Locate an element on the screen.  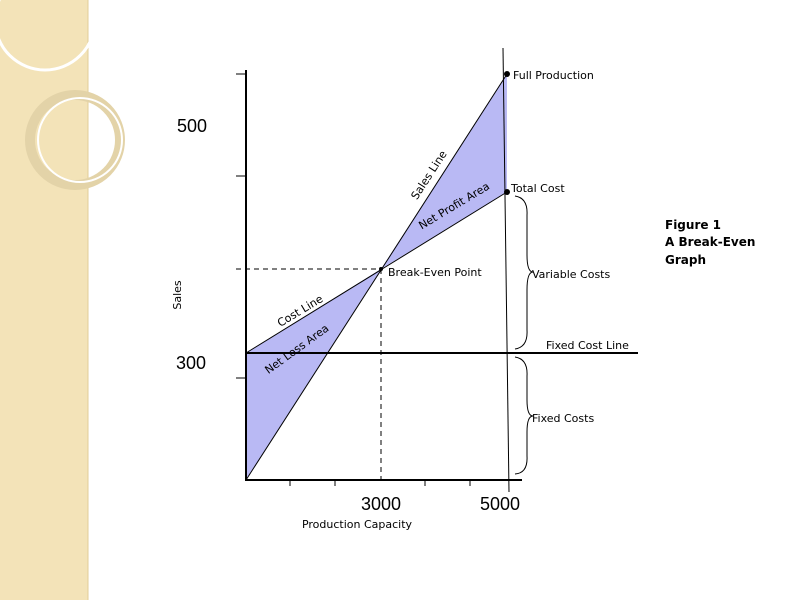
label: Fixed Costs is located at coordinates (563, 418).